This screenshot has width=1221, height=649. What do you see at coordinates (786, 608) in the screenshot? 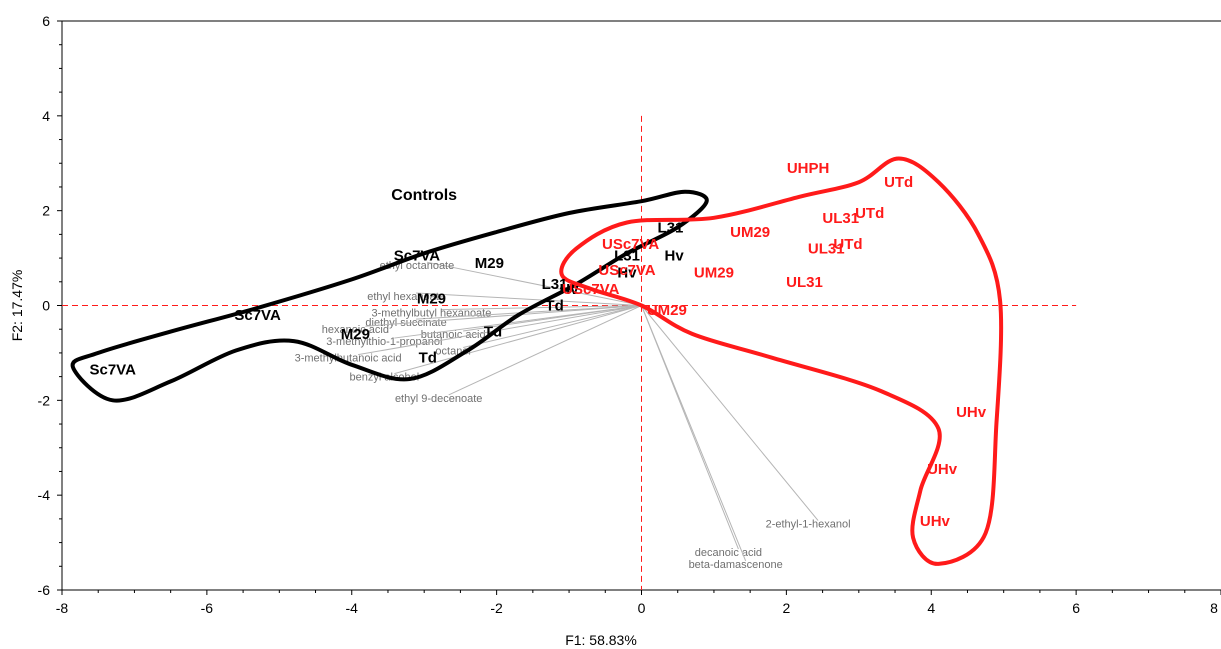
I see `x-tick-label: 2` at bounding box center [786, 608].